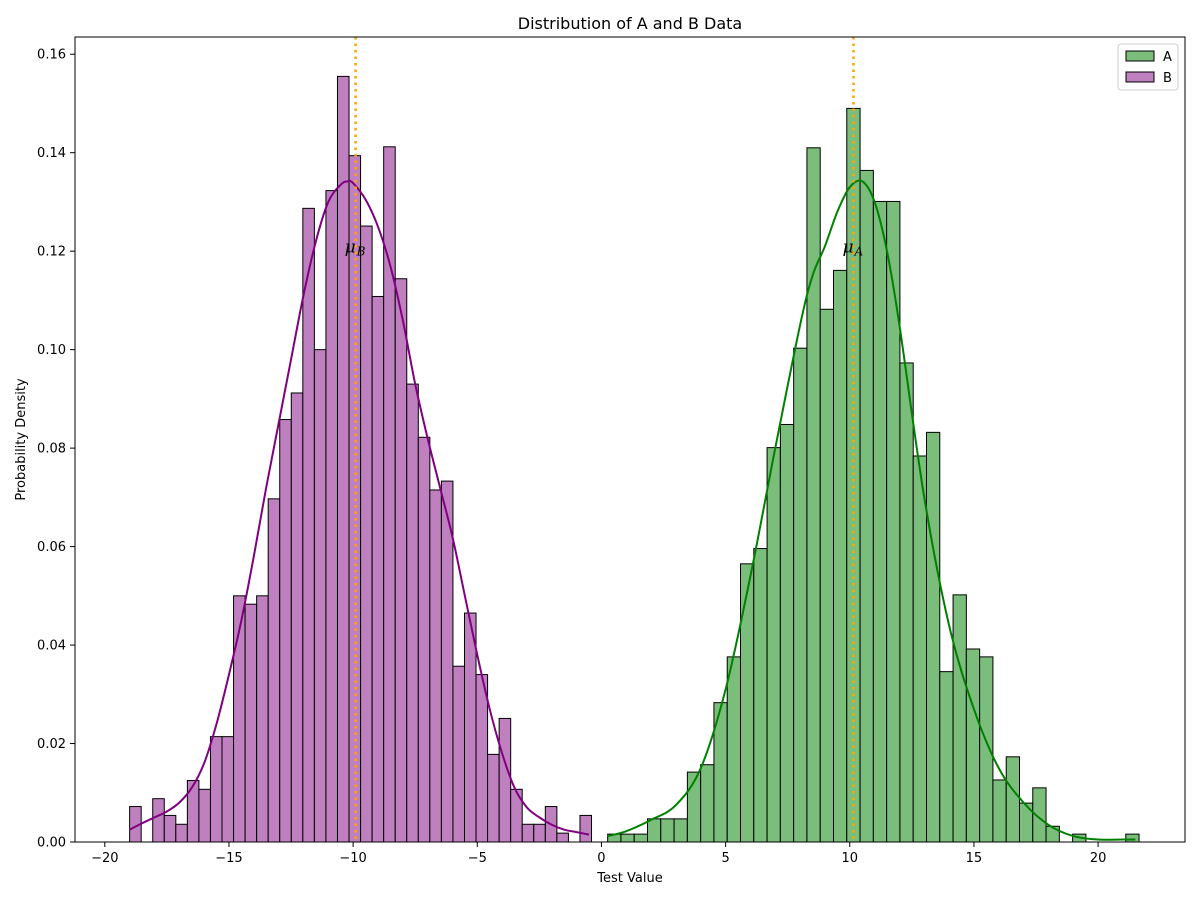 The image size is (1200, 900). What do you see at coordinates (51, 350) in the screenshot?
I see `y-tick-label: 0.10` at bounding box center [51, 350].